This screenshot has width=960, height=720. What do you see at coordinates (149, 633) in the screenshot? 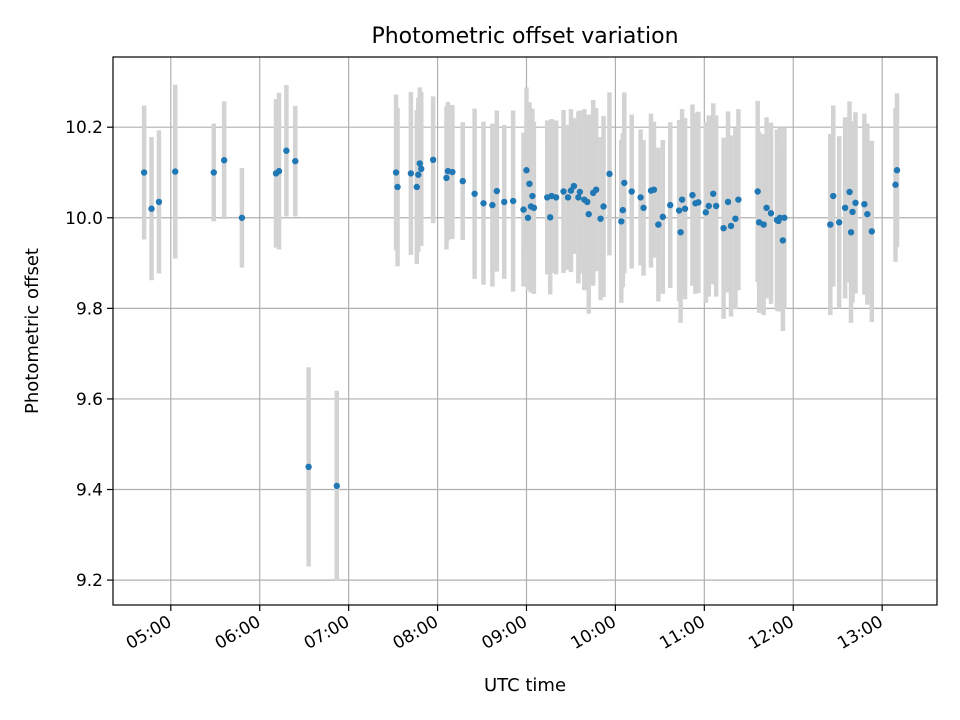
I see `x-tick-label: 05:00` at bounding box center [149, 633].